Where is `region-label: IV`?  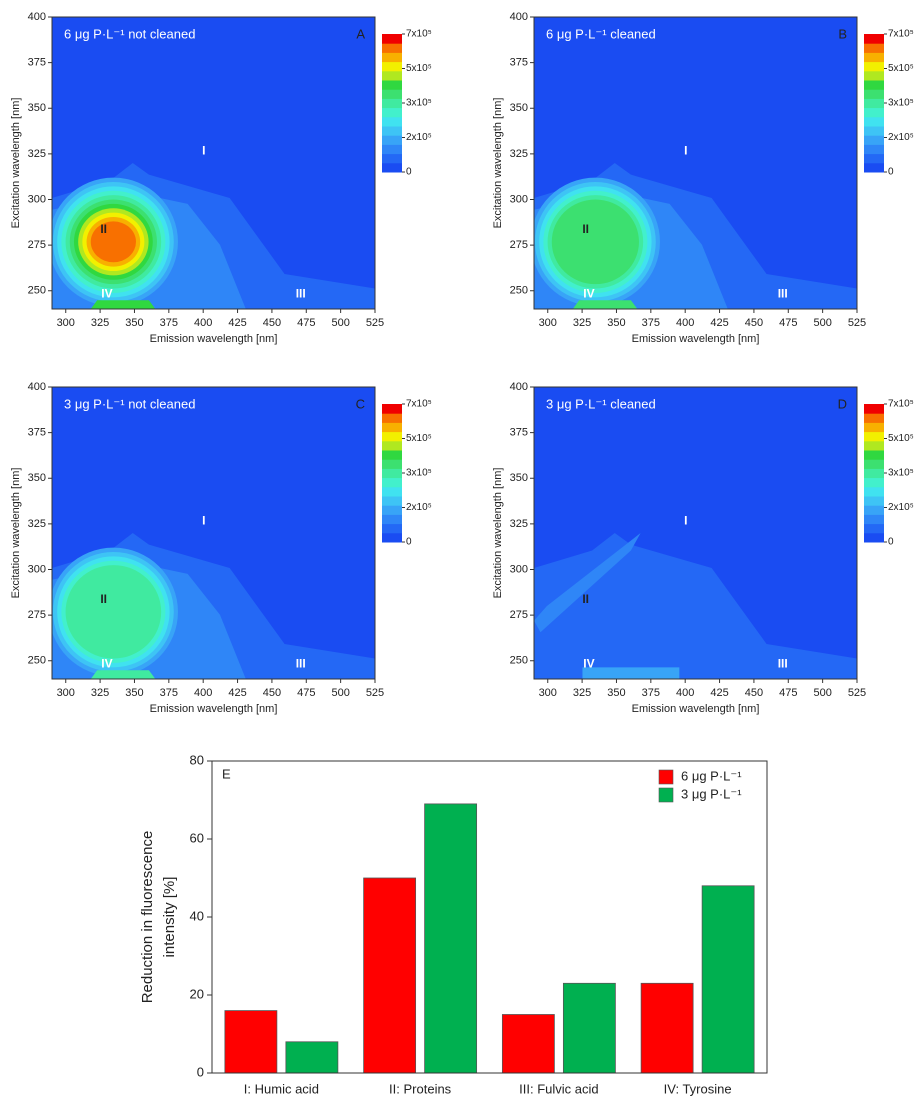
region-label: IV is located at coordinates (106, 293).